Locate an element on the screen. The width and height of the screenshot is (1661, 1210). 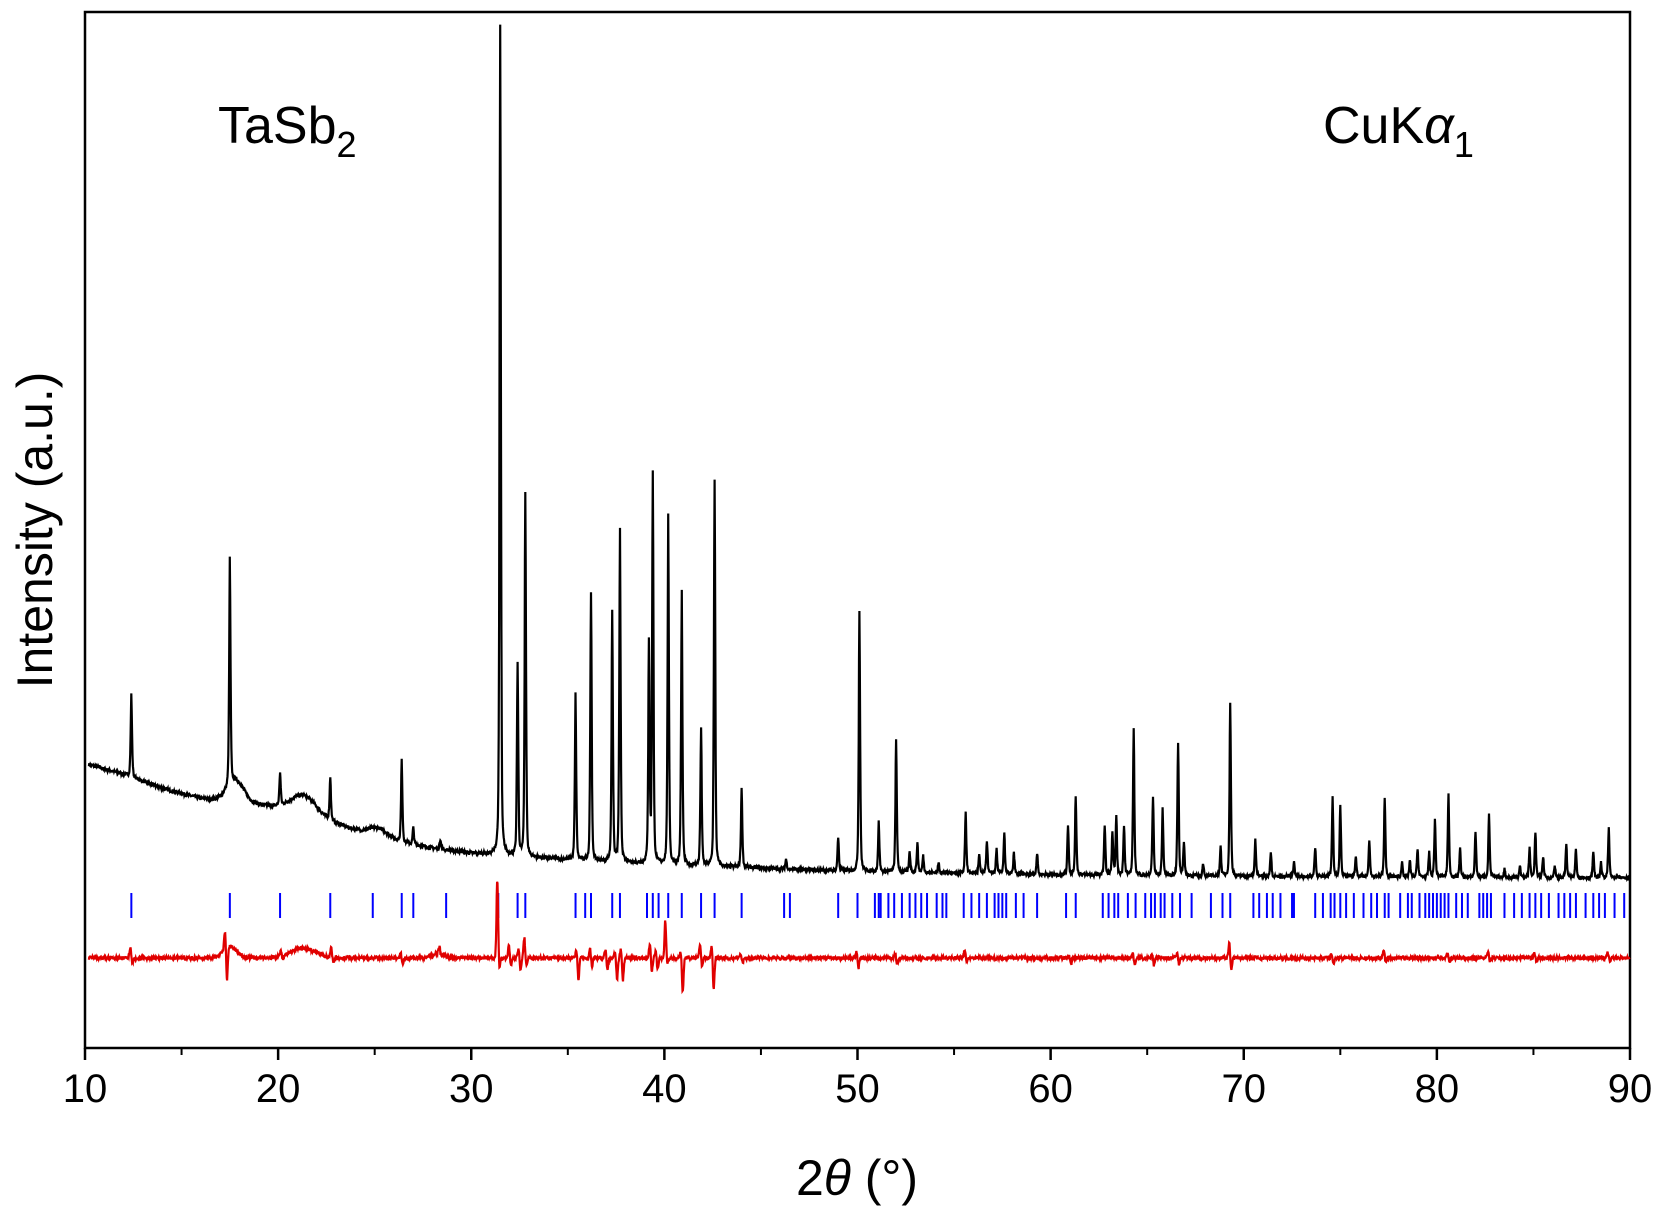
x-tick-label: 10 is located at coordinates (85, 1089).